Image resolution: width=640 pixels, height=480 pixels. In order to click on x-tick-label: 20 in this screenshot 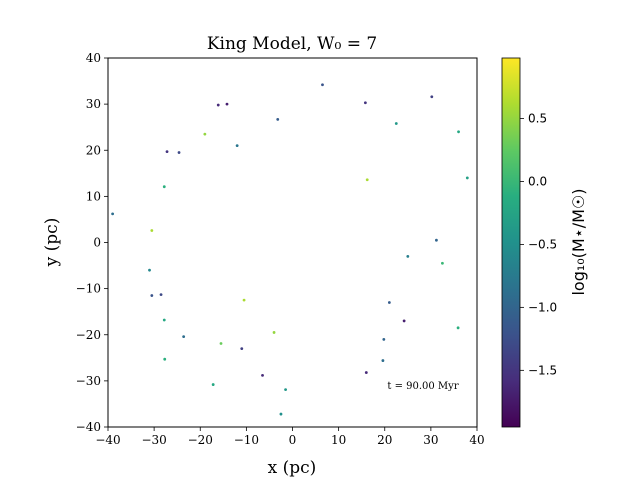, I will do `click(384, 440)`.